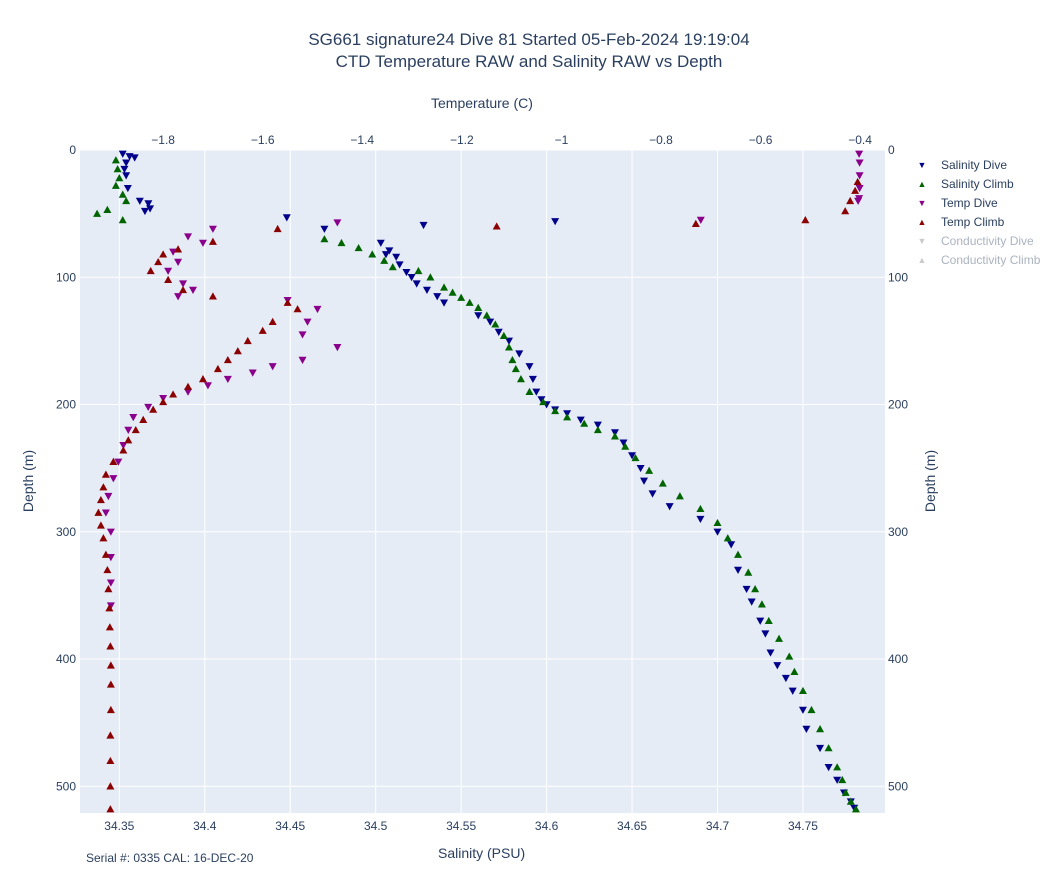 This screenshot has width=1058, height=894. What do you see at coordinates (969, 203) in the screenshot?
I see `legend-label: Temp Dive` at bounding box center [969, 203].